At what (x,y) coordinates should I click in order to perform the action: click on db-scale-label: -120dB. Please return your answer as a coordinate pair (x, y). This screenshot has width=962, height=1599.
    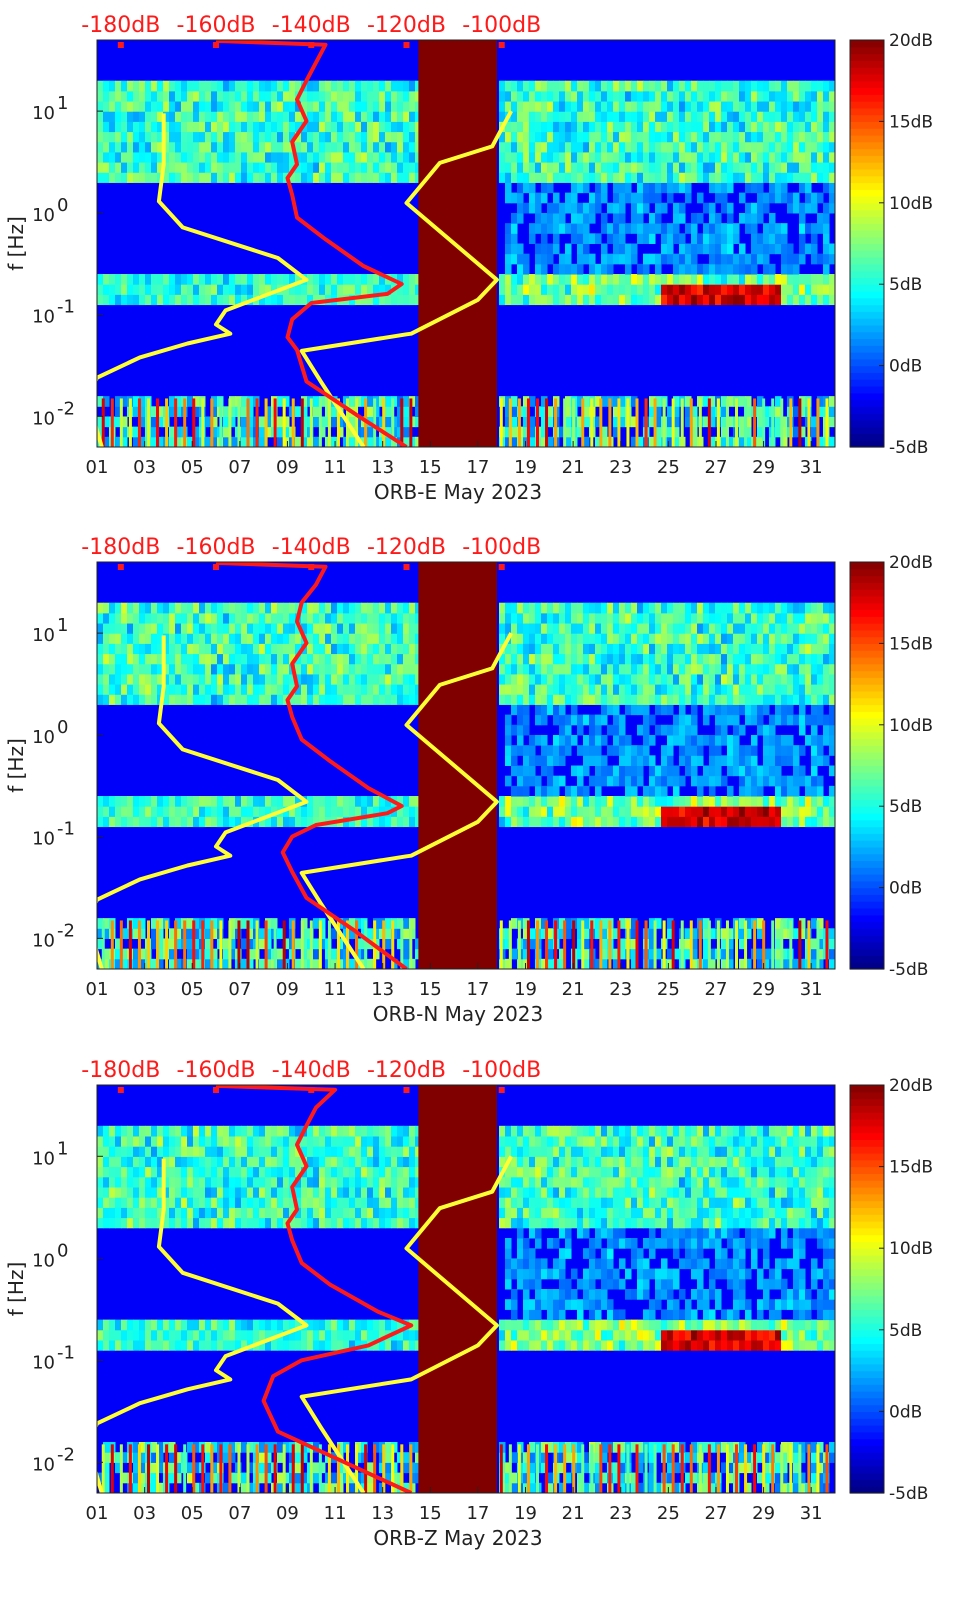
    Looking at the image, I should click on (406, 1070).